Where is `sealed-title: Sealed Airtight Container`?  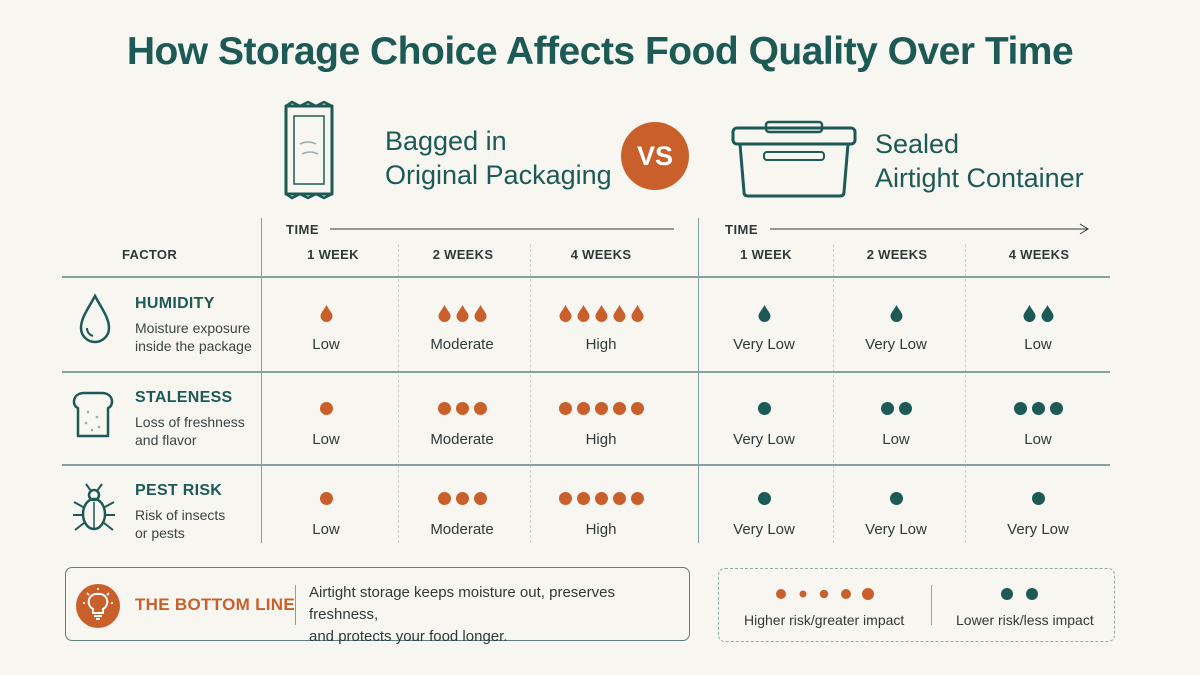
sealed-title: Sealed Airtight Container is located at coordinates (979, 161).